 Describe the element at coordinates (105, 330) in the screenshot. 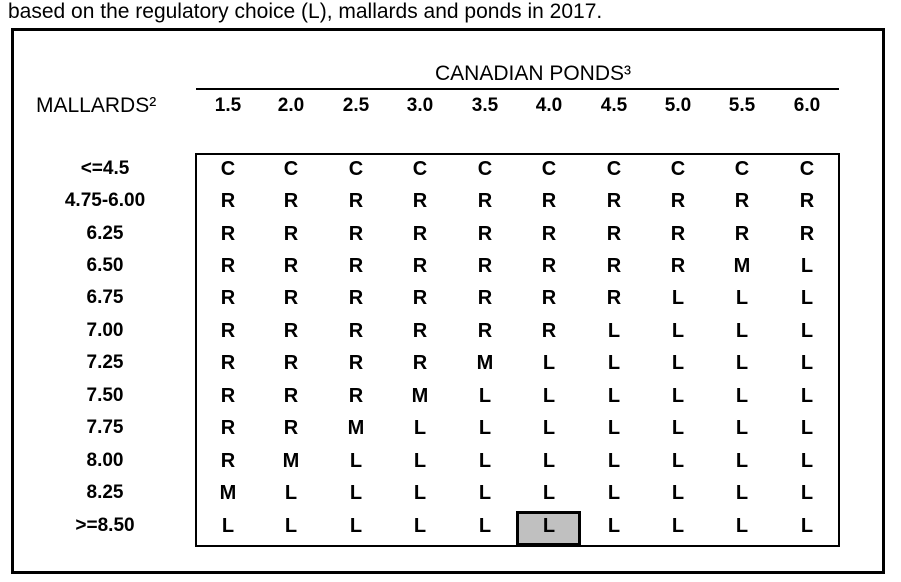

I see `mallard-row-label: 7.00` at that location.